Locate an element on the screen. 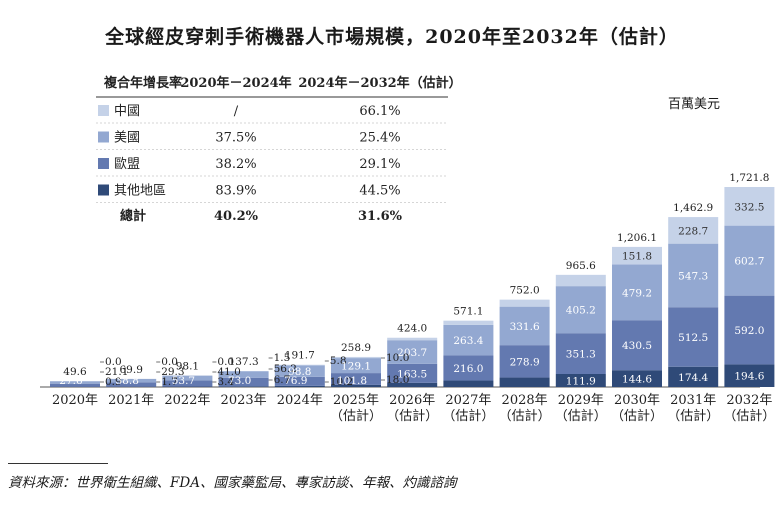 Image resolution: width=784 pixels, height=510 pixels. bar-value-label: 430.5 is located at coordinates (637, 346).